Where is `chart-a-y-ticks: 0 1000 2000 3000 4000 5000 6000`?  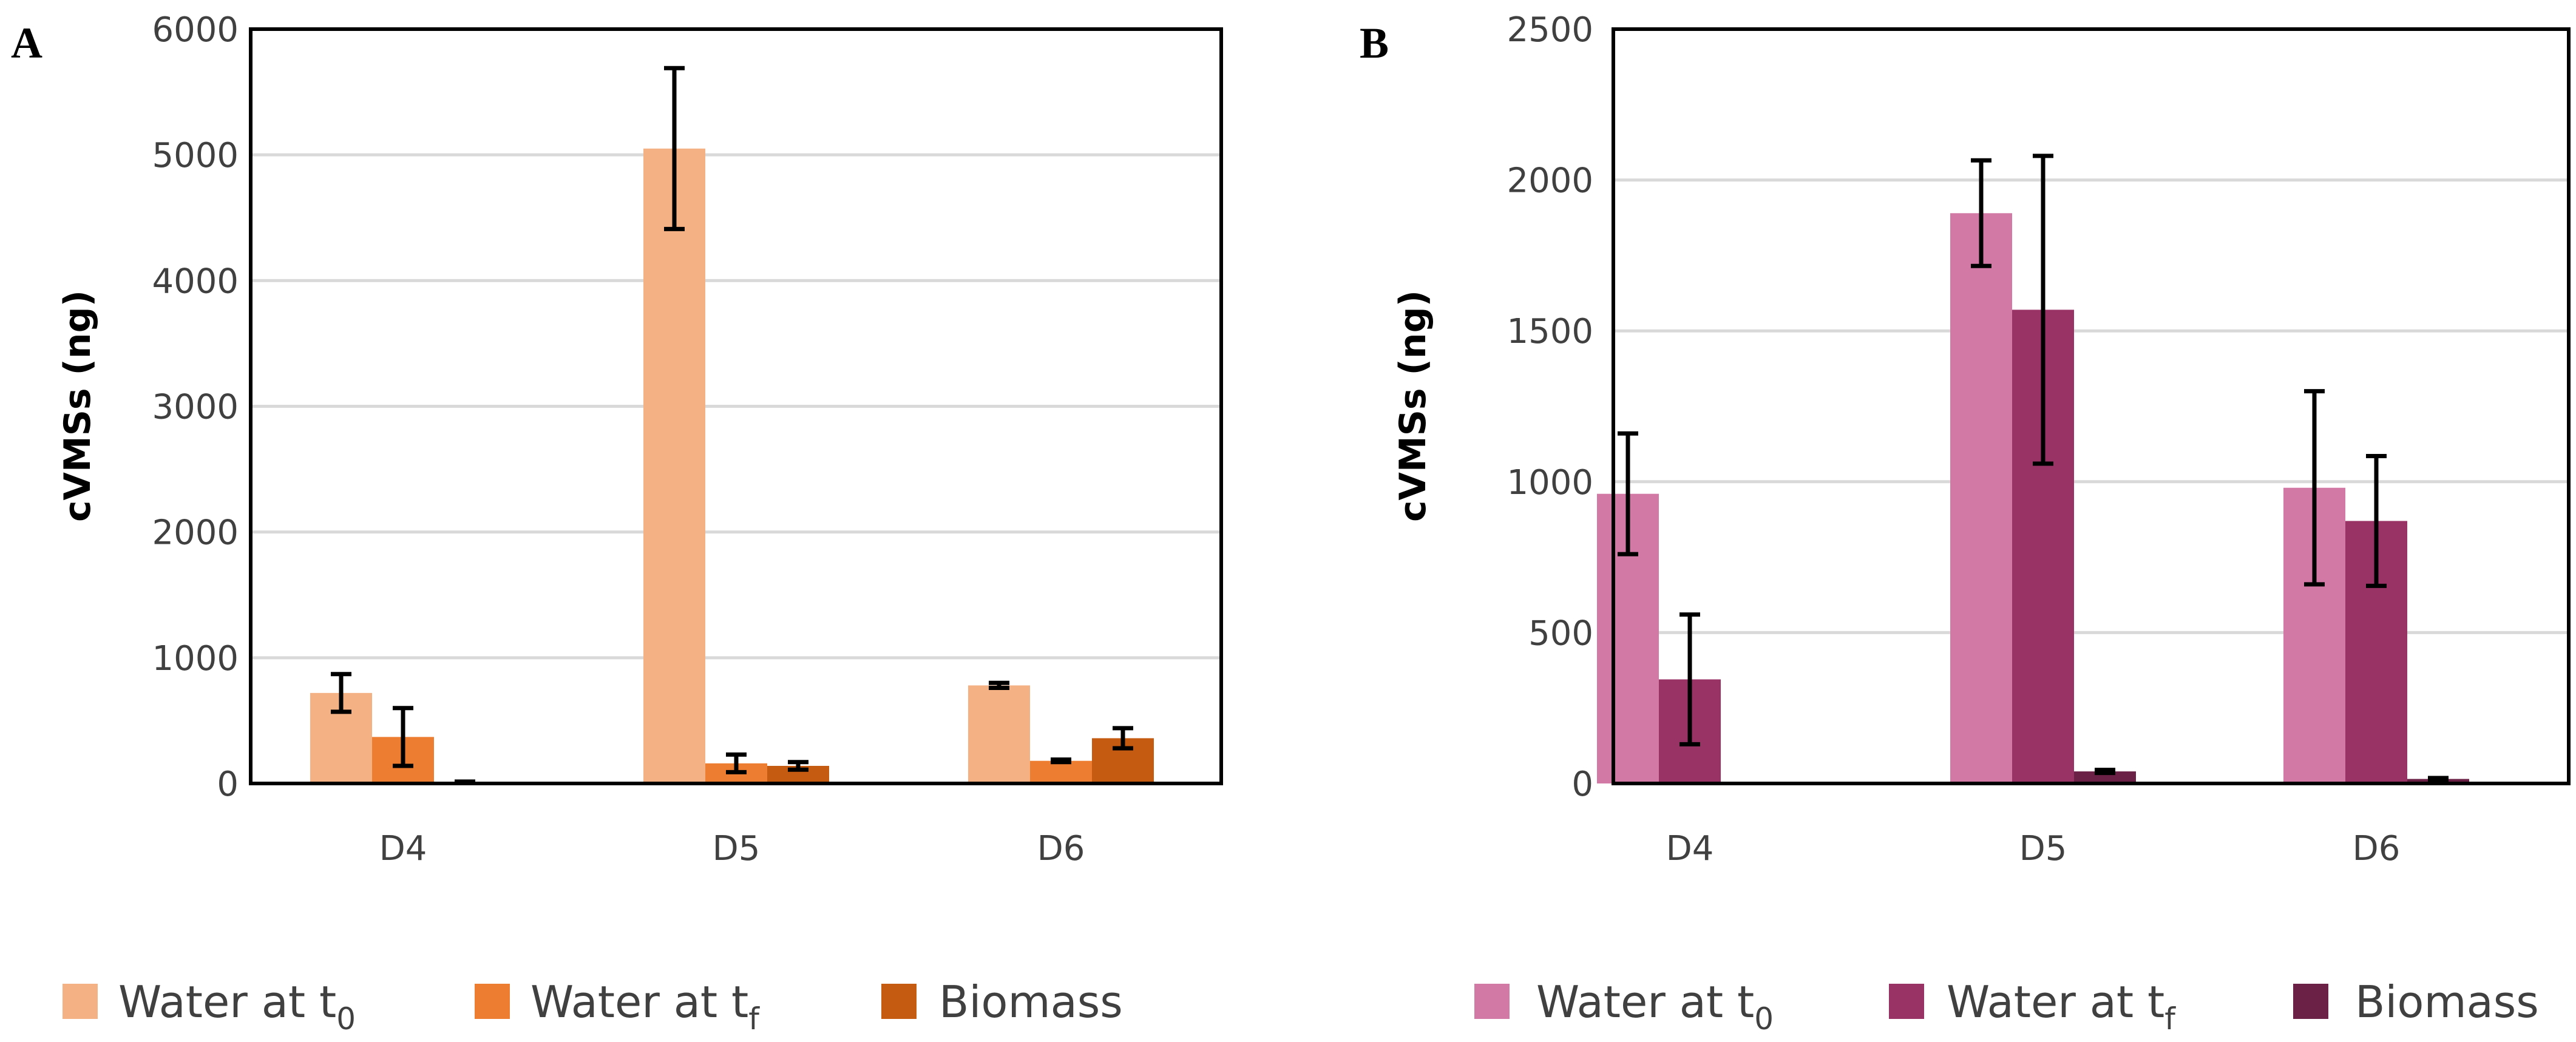
chart-a-y-ticks: 0 1000 2000 3000 4000 5000 6000 is located at coordinates (195, 407).